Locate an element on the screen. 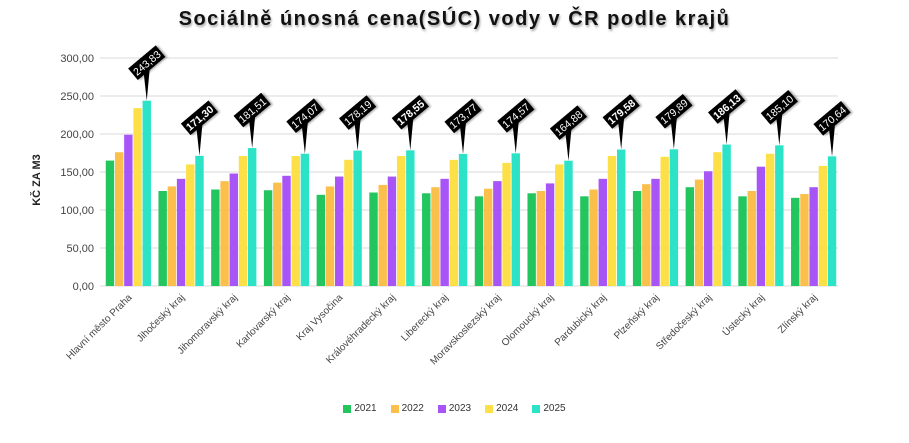 Image resolution: width=909 pixels, height=443 pixels. data-label: 181,51 is located at coordinates (252, 120).